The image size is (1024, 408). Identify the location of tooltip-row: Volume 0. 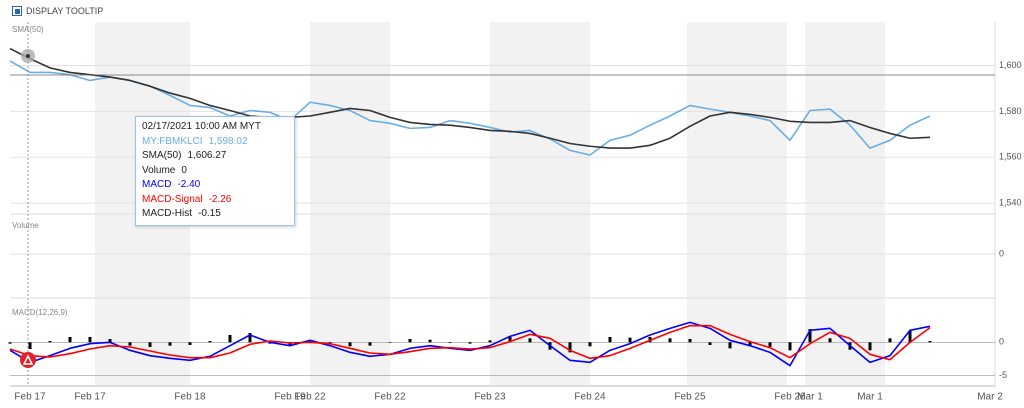
(215, 171).